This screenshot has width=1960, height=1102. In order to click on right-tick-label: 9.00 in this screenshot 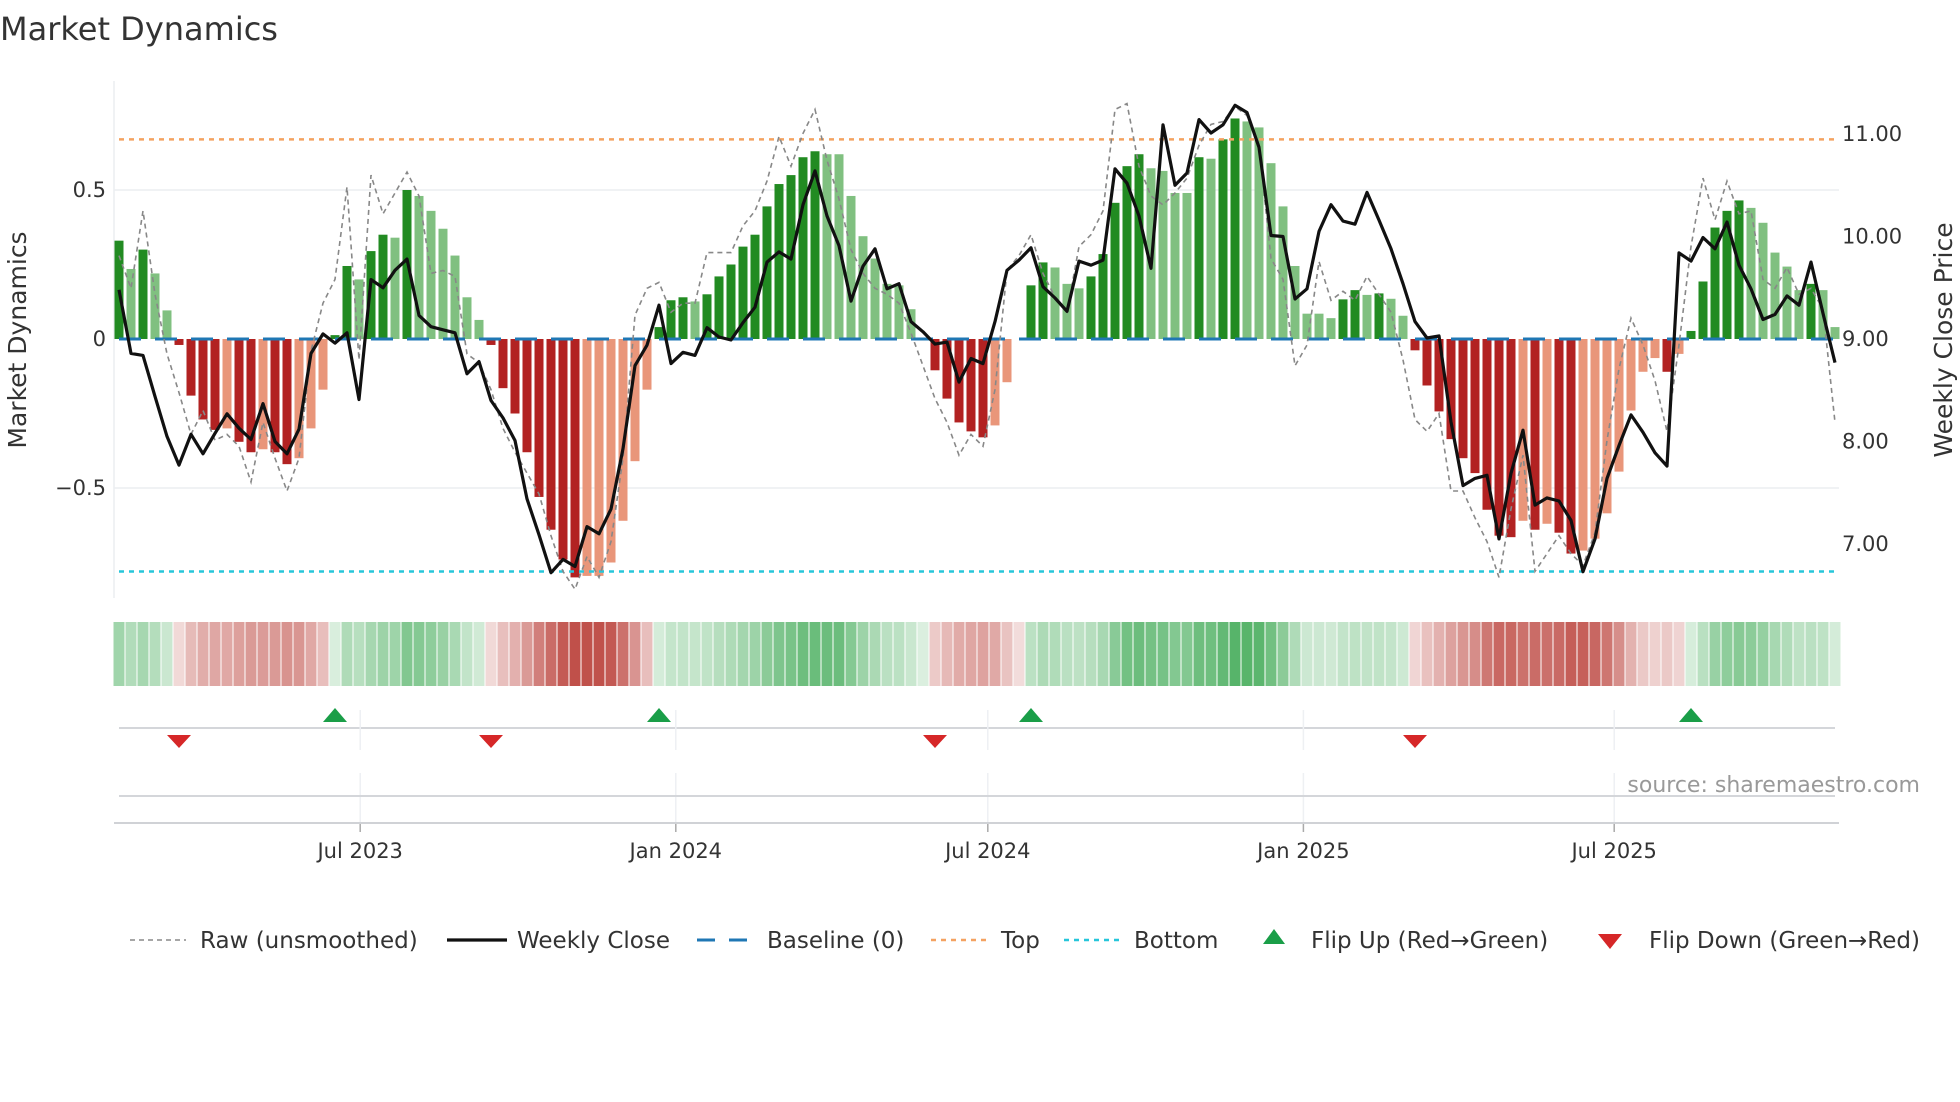, I will do `click(1865, 339)`.